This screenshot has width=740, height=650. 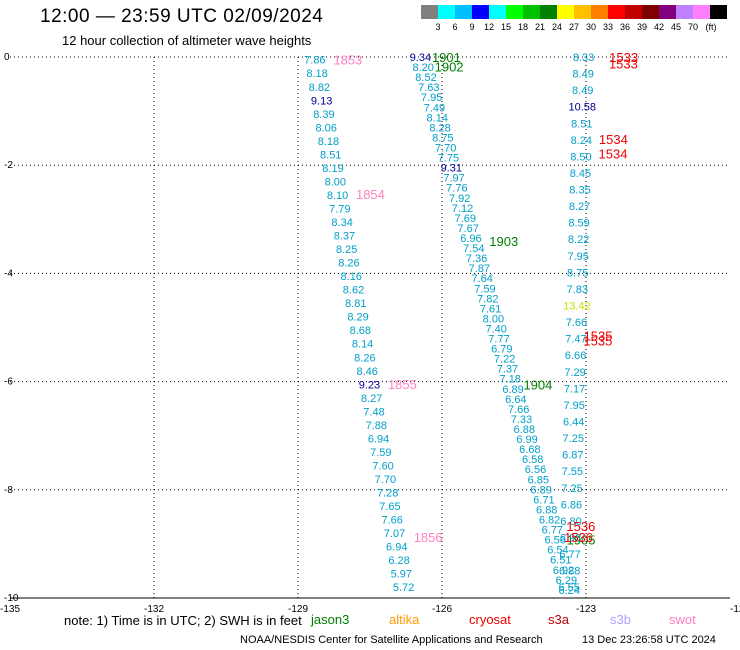 What do you see at coordinates (598, 335) in the screenshot?
I see `pass-time-label: 1535` at bounding box center [598, 335].